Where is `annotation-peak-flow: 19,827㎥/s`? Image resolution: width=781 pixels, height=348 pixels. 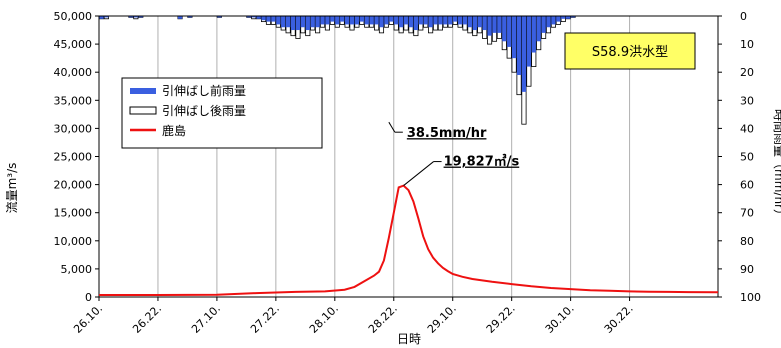 annotation-peak-flow: 19,827㎥/s is located at coordinates (482, 162).